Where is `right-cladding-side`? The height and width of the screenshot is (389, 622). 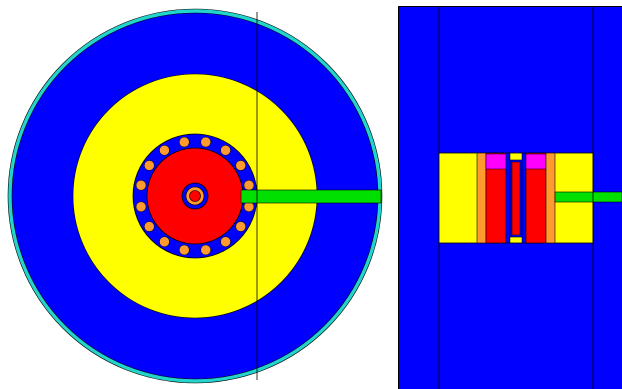 right-cladding-side is located at coordinates (550, 198).